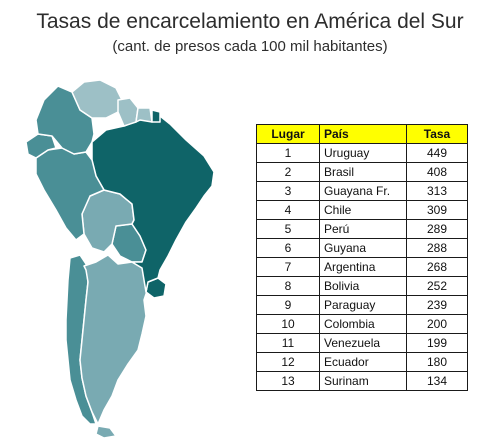  What do you see at coordinates (106, 432) in the screenshot?
I see `region-tierra-del-fuego` at bounding box center [106, 432].